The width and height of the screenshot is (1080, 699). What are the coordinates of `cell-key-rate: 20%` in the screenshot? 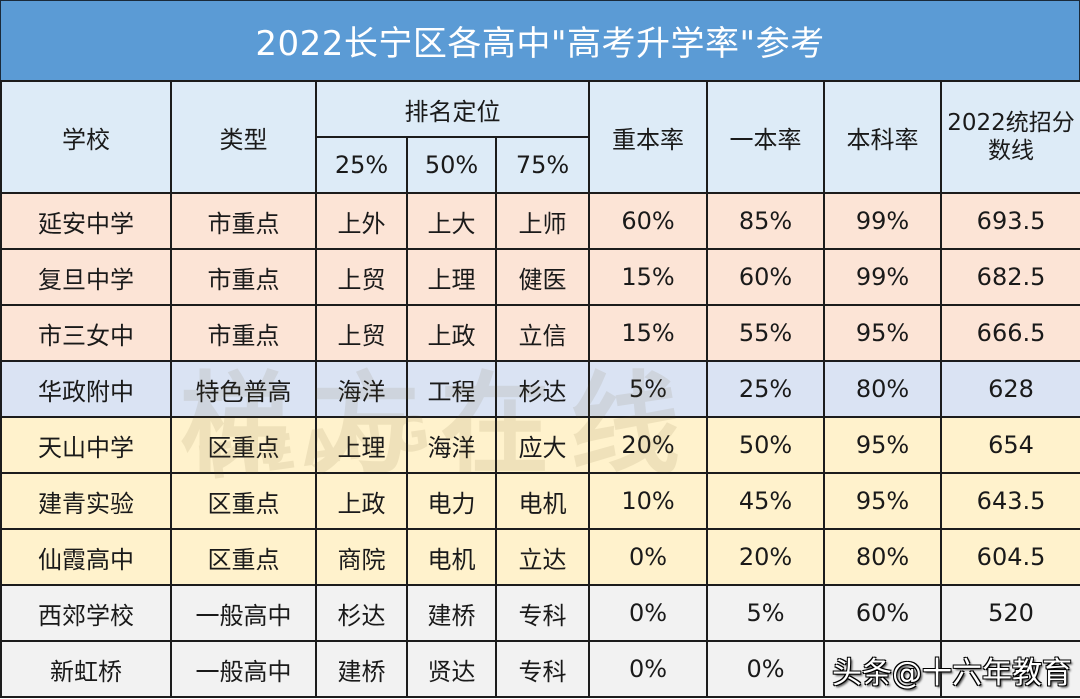 It's located at (648, 445).